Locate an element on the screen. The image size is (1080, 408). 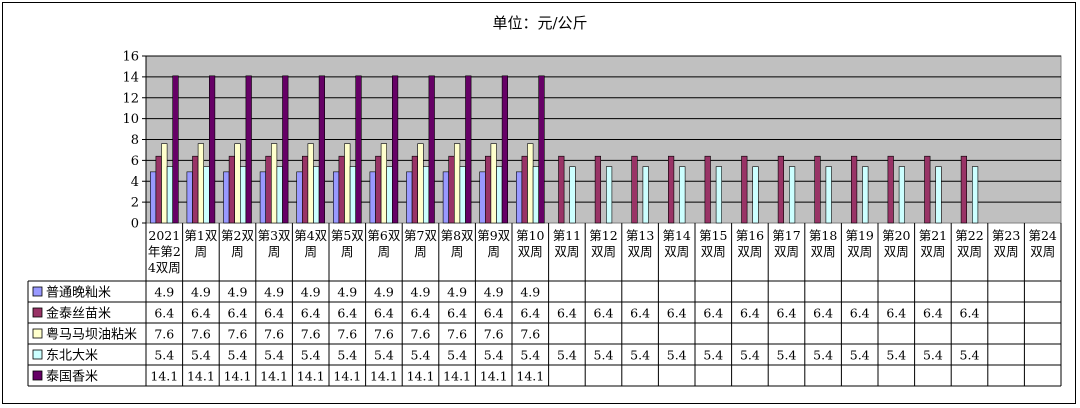
x-tick-label: 第2双 is located at coordinates (237, 235).